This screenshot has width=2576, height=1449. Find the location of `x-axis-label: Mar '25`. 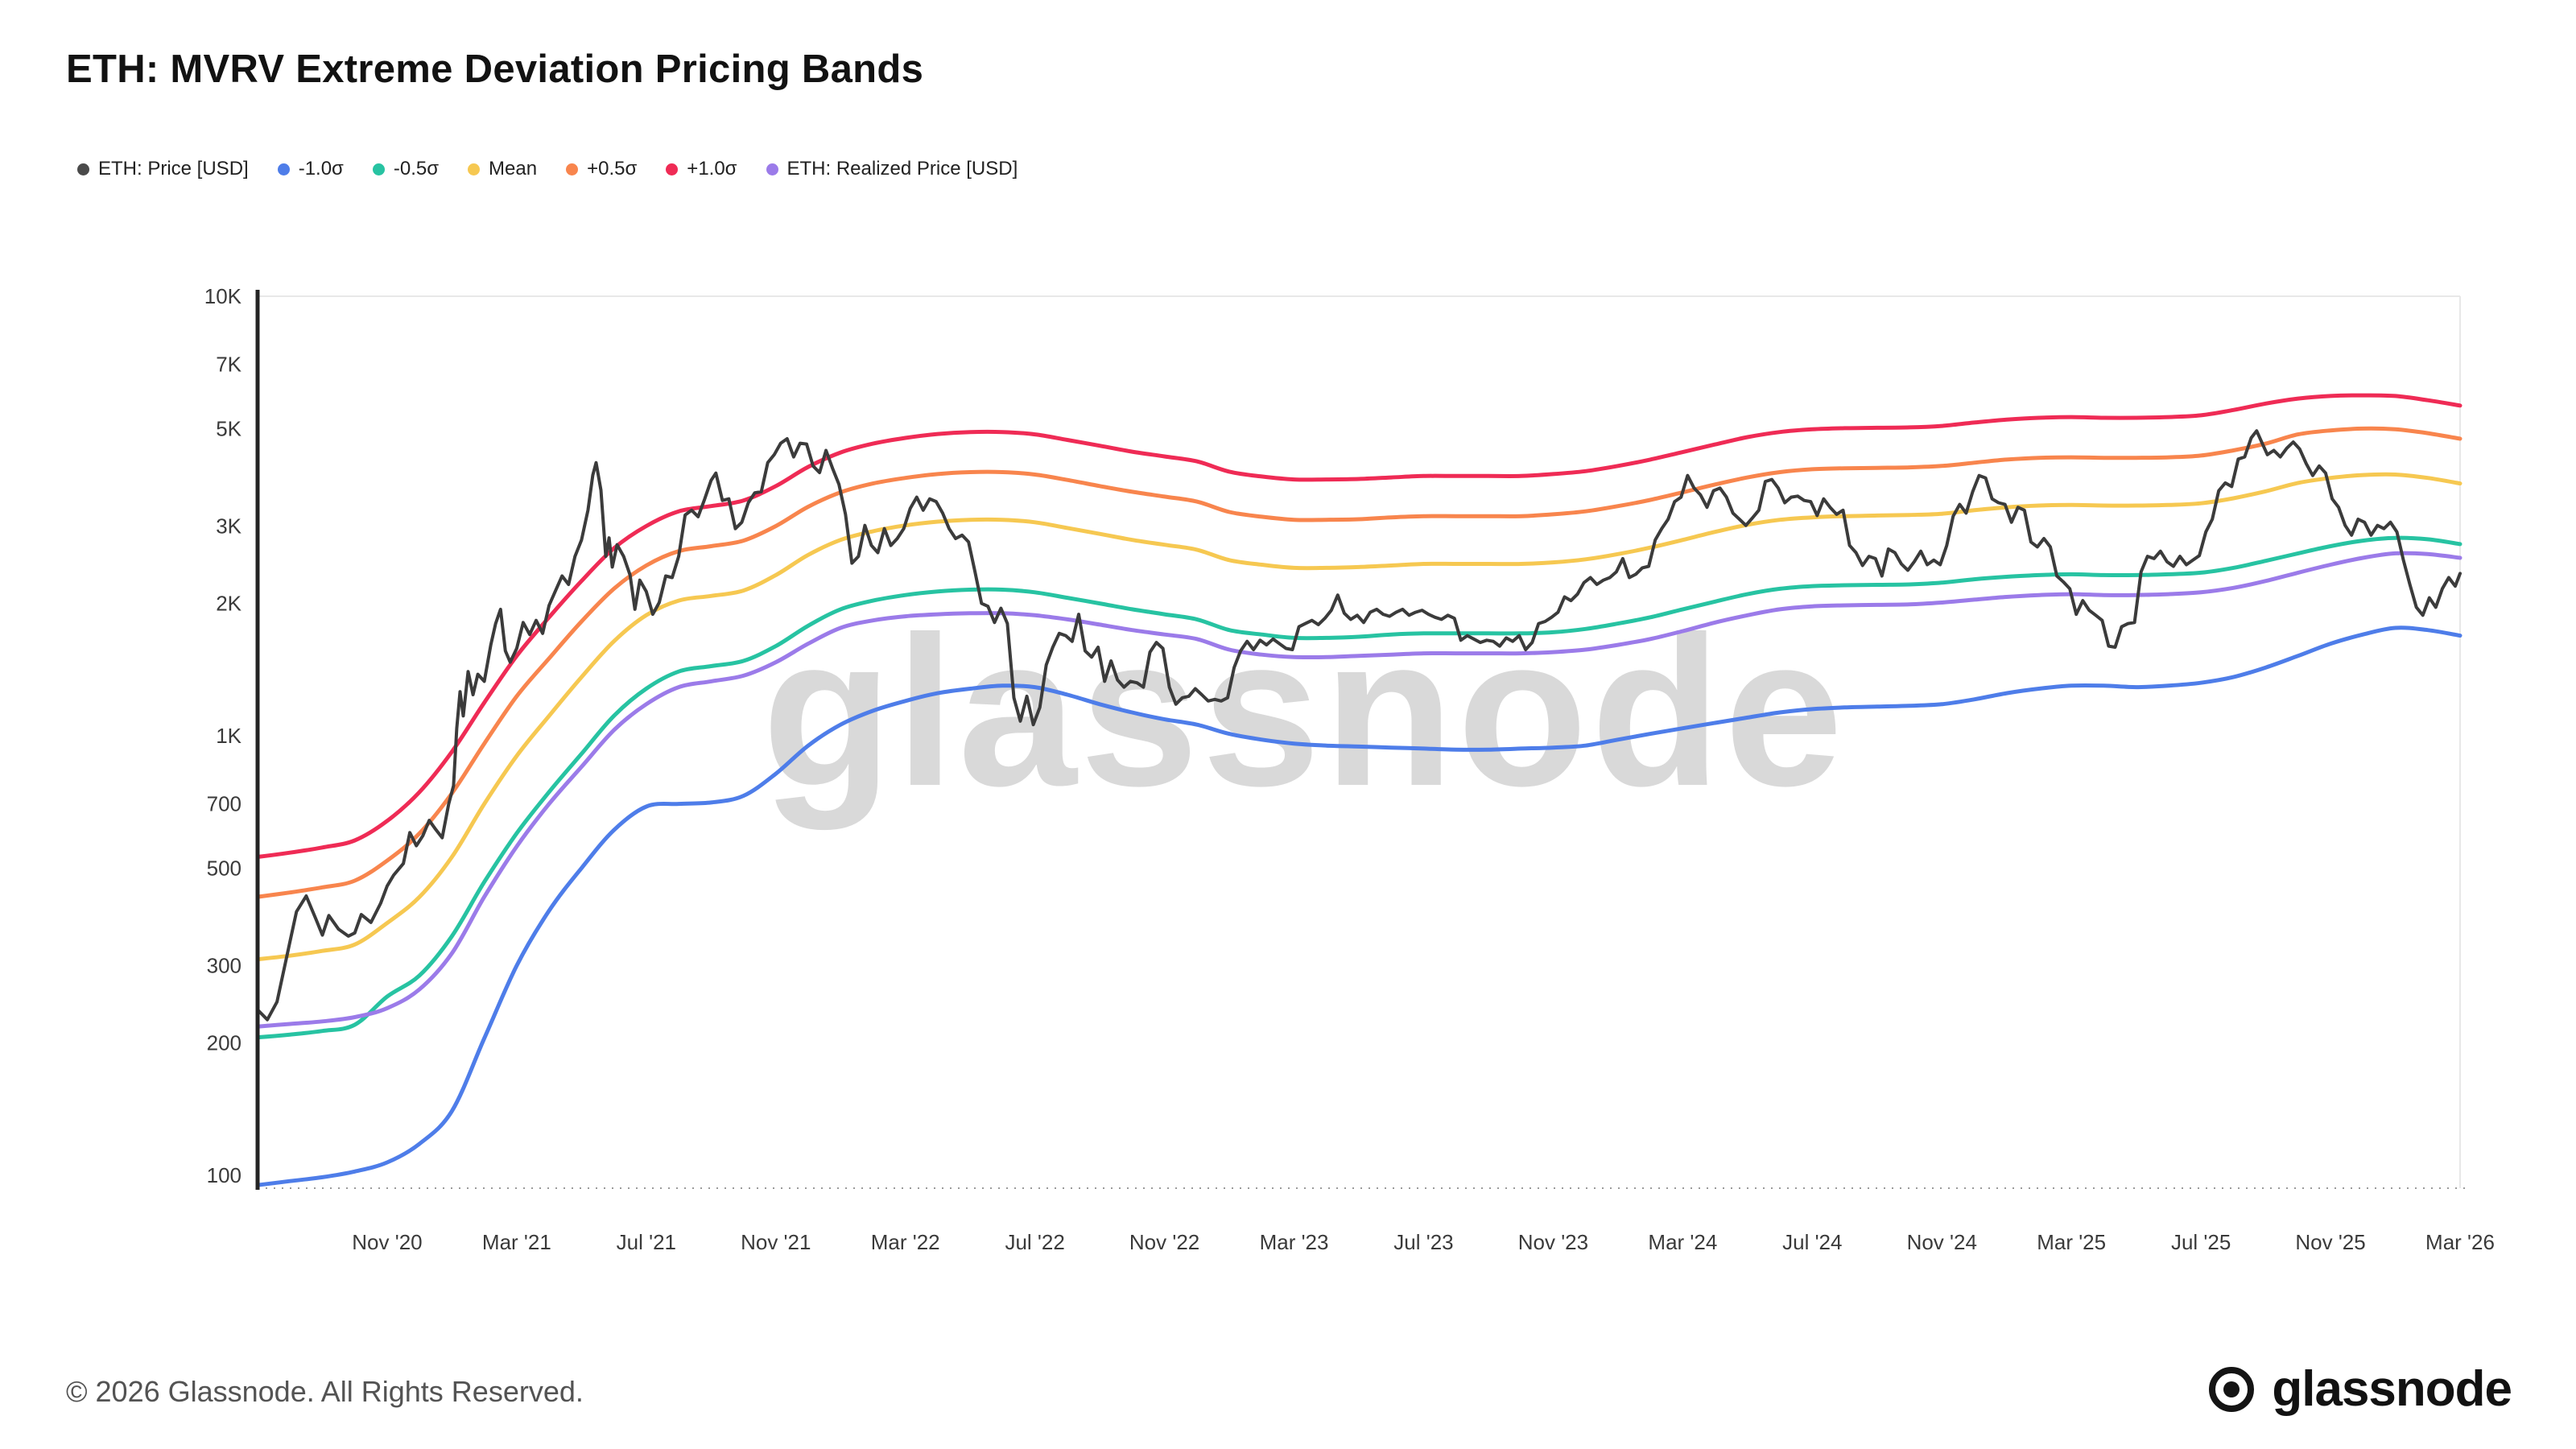

x-axis-label: Mar '25 is located at coordinates (2071, 1242).